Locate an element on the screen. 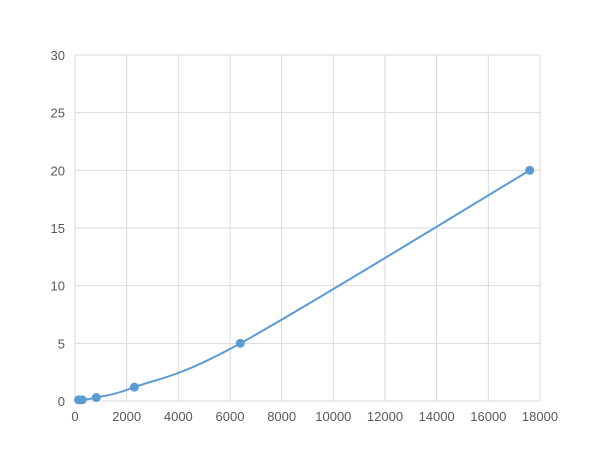 Image resolution: width=600 pixels, height=450 pixels. x-tick-label: 16000 is located at coordinates (488, 416).